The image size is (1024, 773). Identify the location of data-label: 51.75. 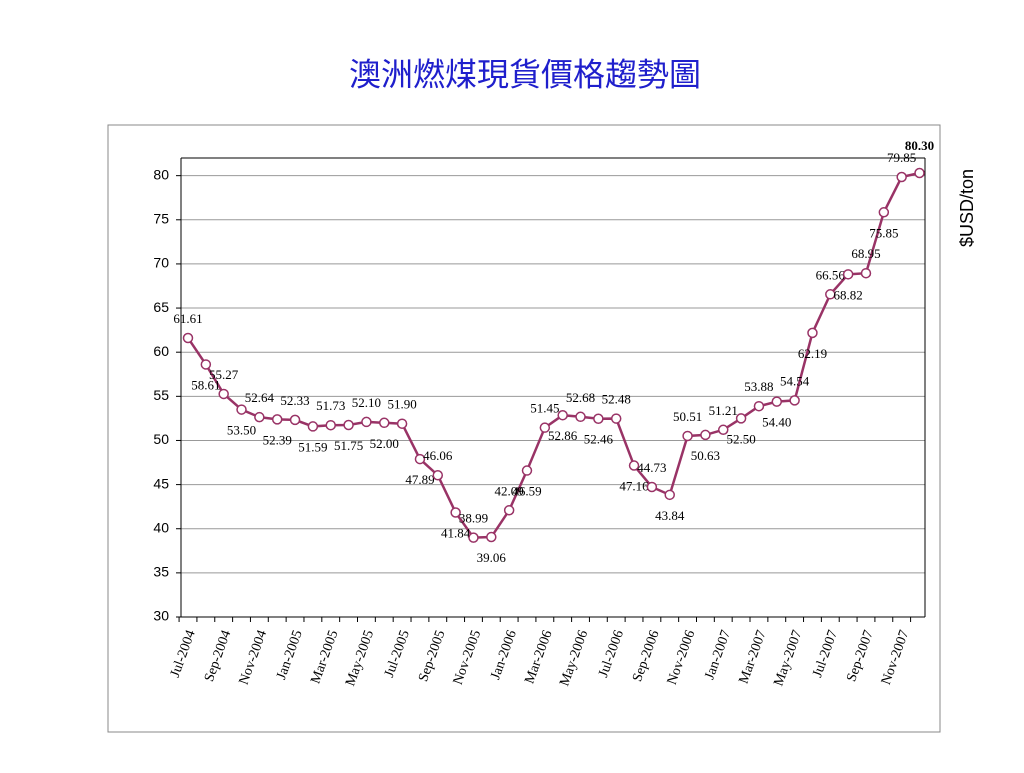
(348, 445).